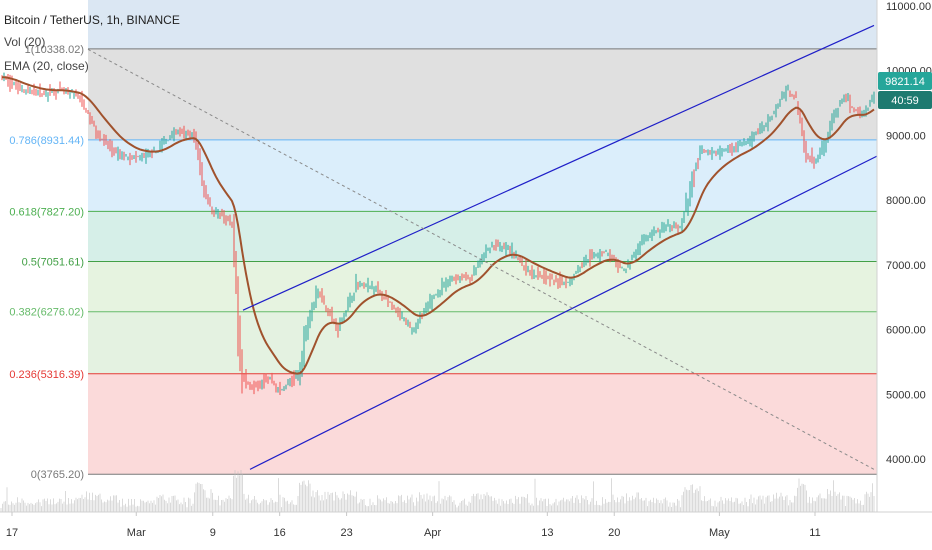  What do you see at coordinates (53, 263) in the screenshot?
I see `fib-label-3: 0.5(7051.61)` at bounding box center [53, 263].